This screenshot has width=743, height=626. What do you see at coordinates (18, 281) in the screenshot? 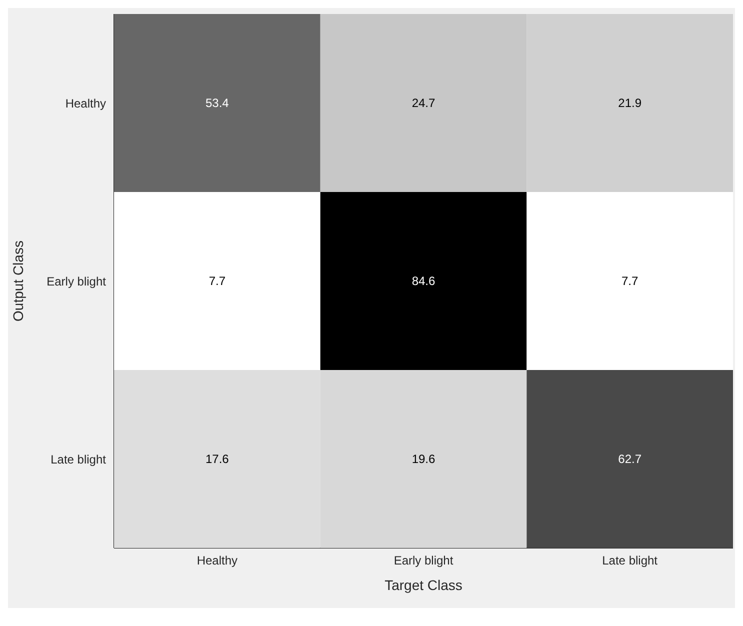
I see `y-axis-title: Output Class` at bounding box center [18, 281].